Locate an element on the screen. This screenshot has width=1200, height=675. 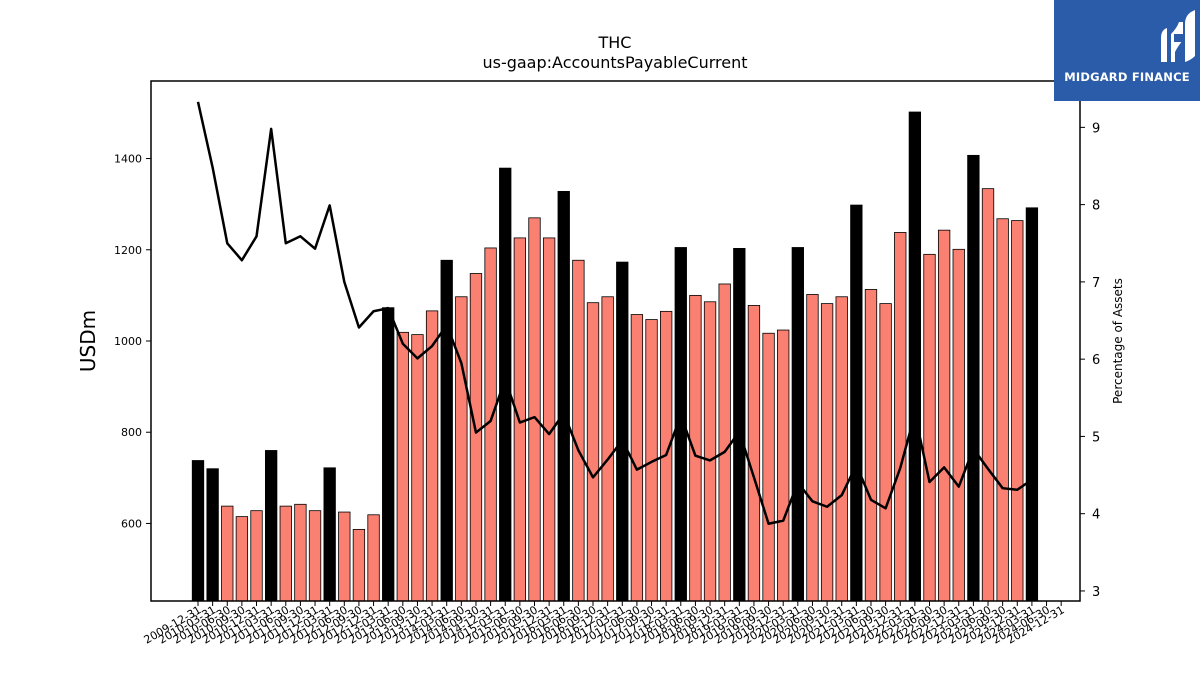
y-tick-label: 800 is located at coordinates (131, 432).